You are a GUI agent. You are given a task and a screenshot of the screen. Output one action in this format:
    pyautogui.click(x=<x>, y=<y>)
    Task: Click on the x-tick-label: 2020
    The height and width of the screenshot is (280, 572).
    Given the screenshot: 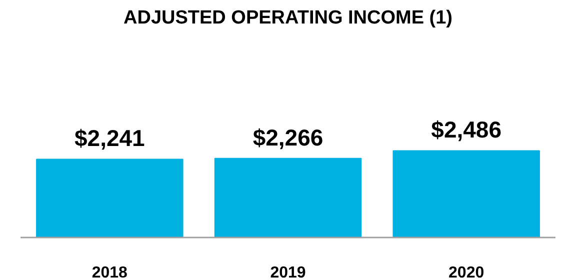 What is the action you would take?
    pyautogui.click(x=466, y=272)
    